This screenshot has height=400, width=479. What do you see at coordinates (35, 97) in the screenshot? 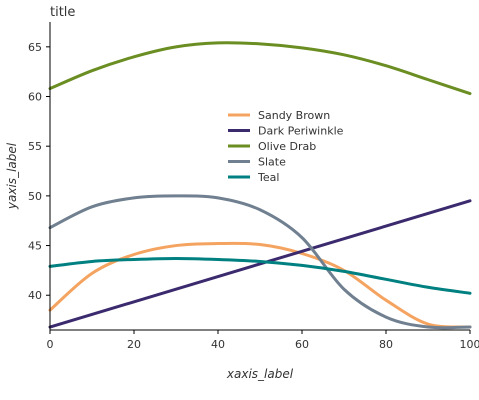
I see `y-tick-label: 60` at bounding box center [35, 97].